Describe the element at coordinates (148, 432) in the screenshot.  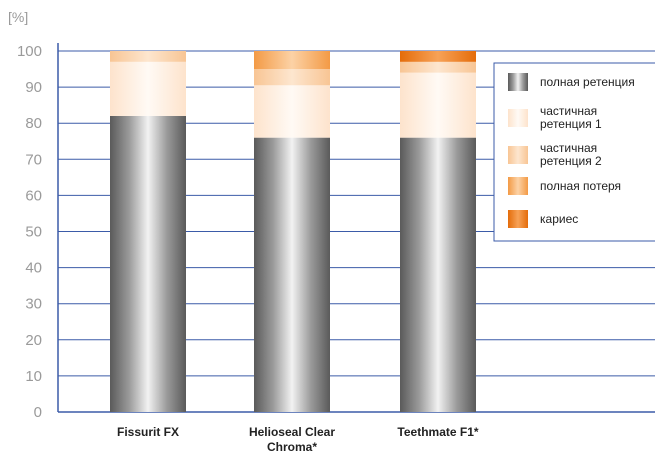
I see `x-category-label: Fissurit FX` at that location.